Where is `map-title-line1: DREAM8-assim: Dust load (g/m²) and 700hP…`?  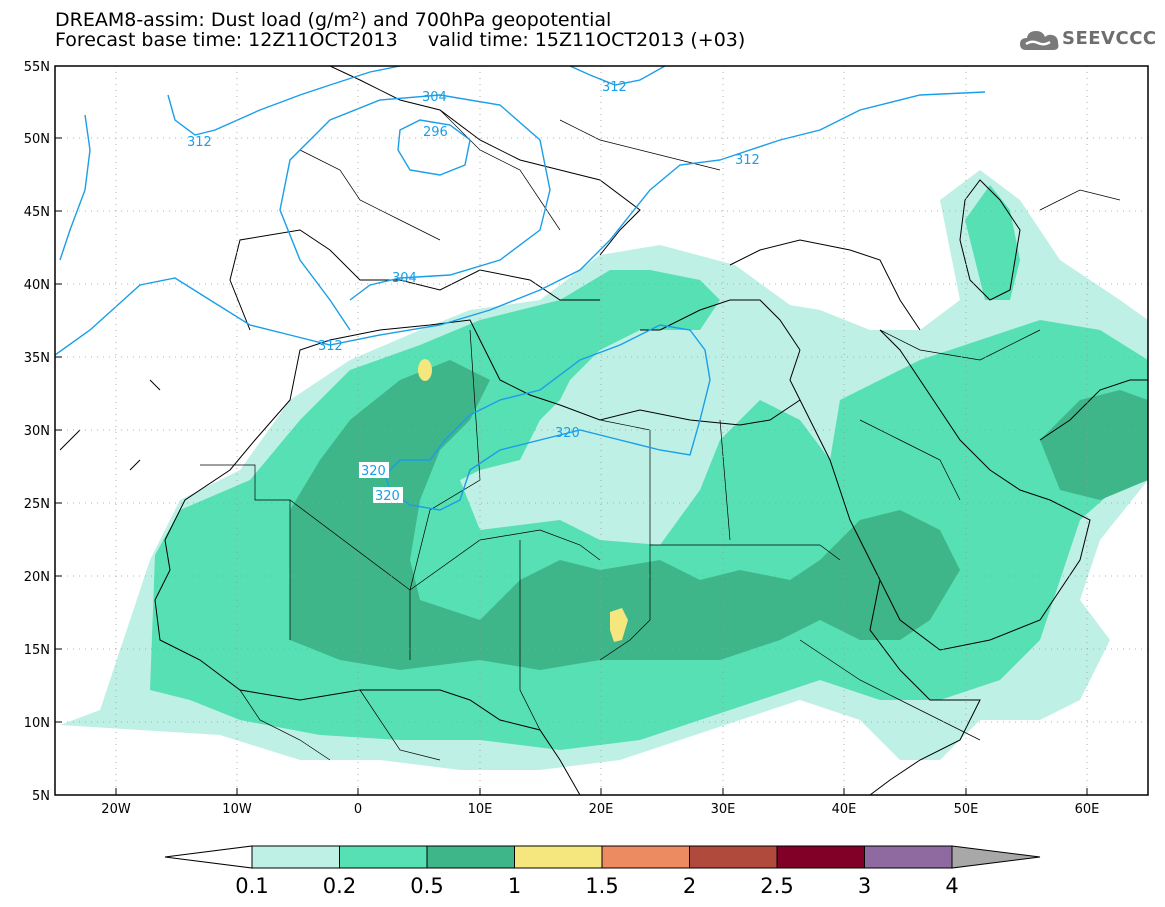
map-title-line1: DREAM8-assim: Dust load (g/m²) and 700hP… is located at coordinates (333, 20).